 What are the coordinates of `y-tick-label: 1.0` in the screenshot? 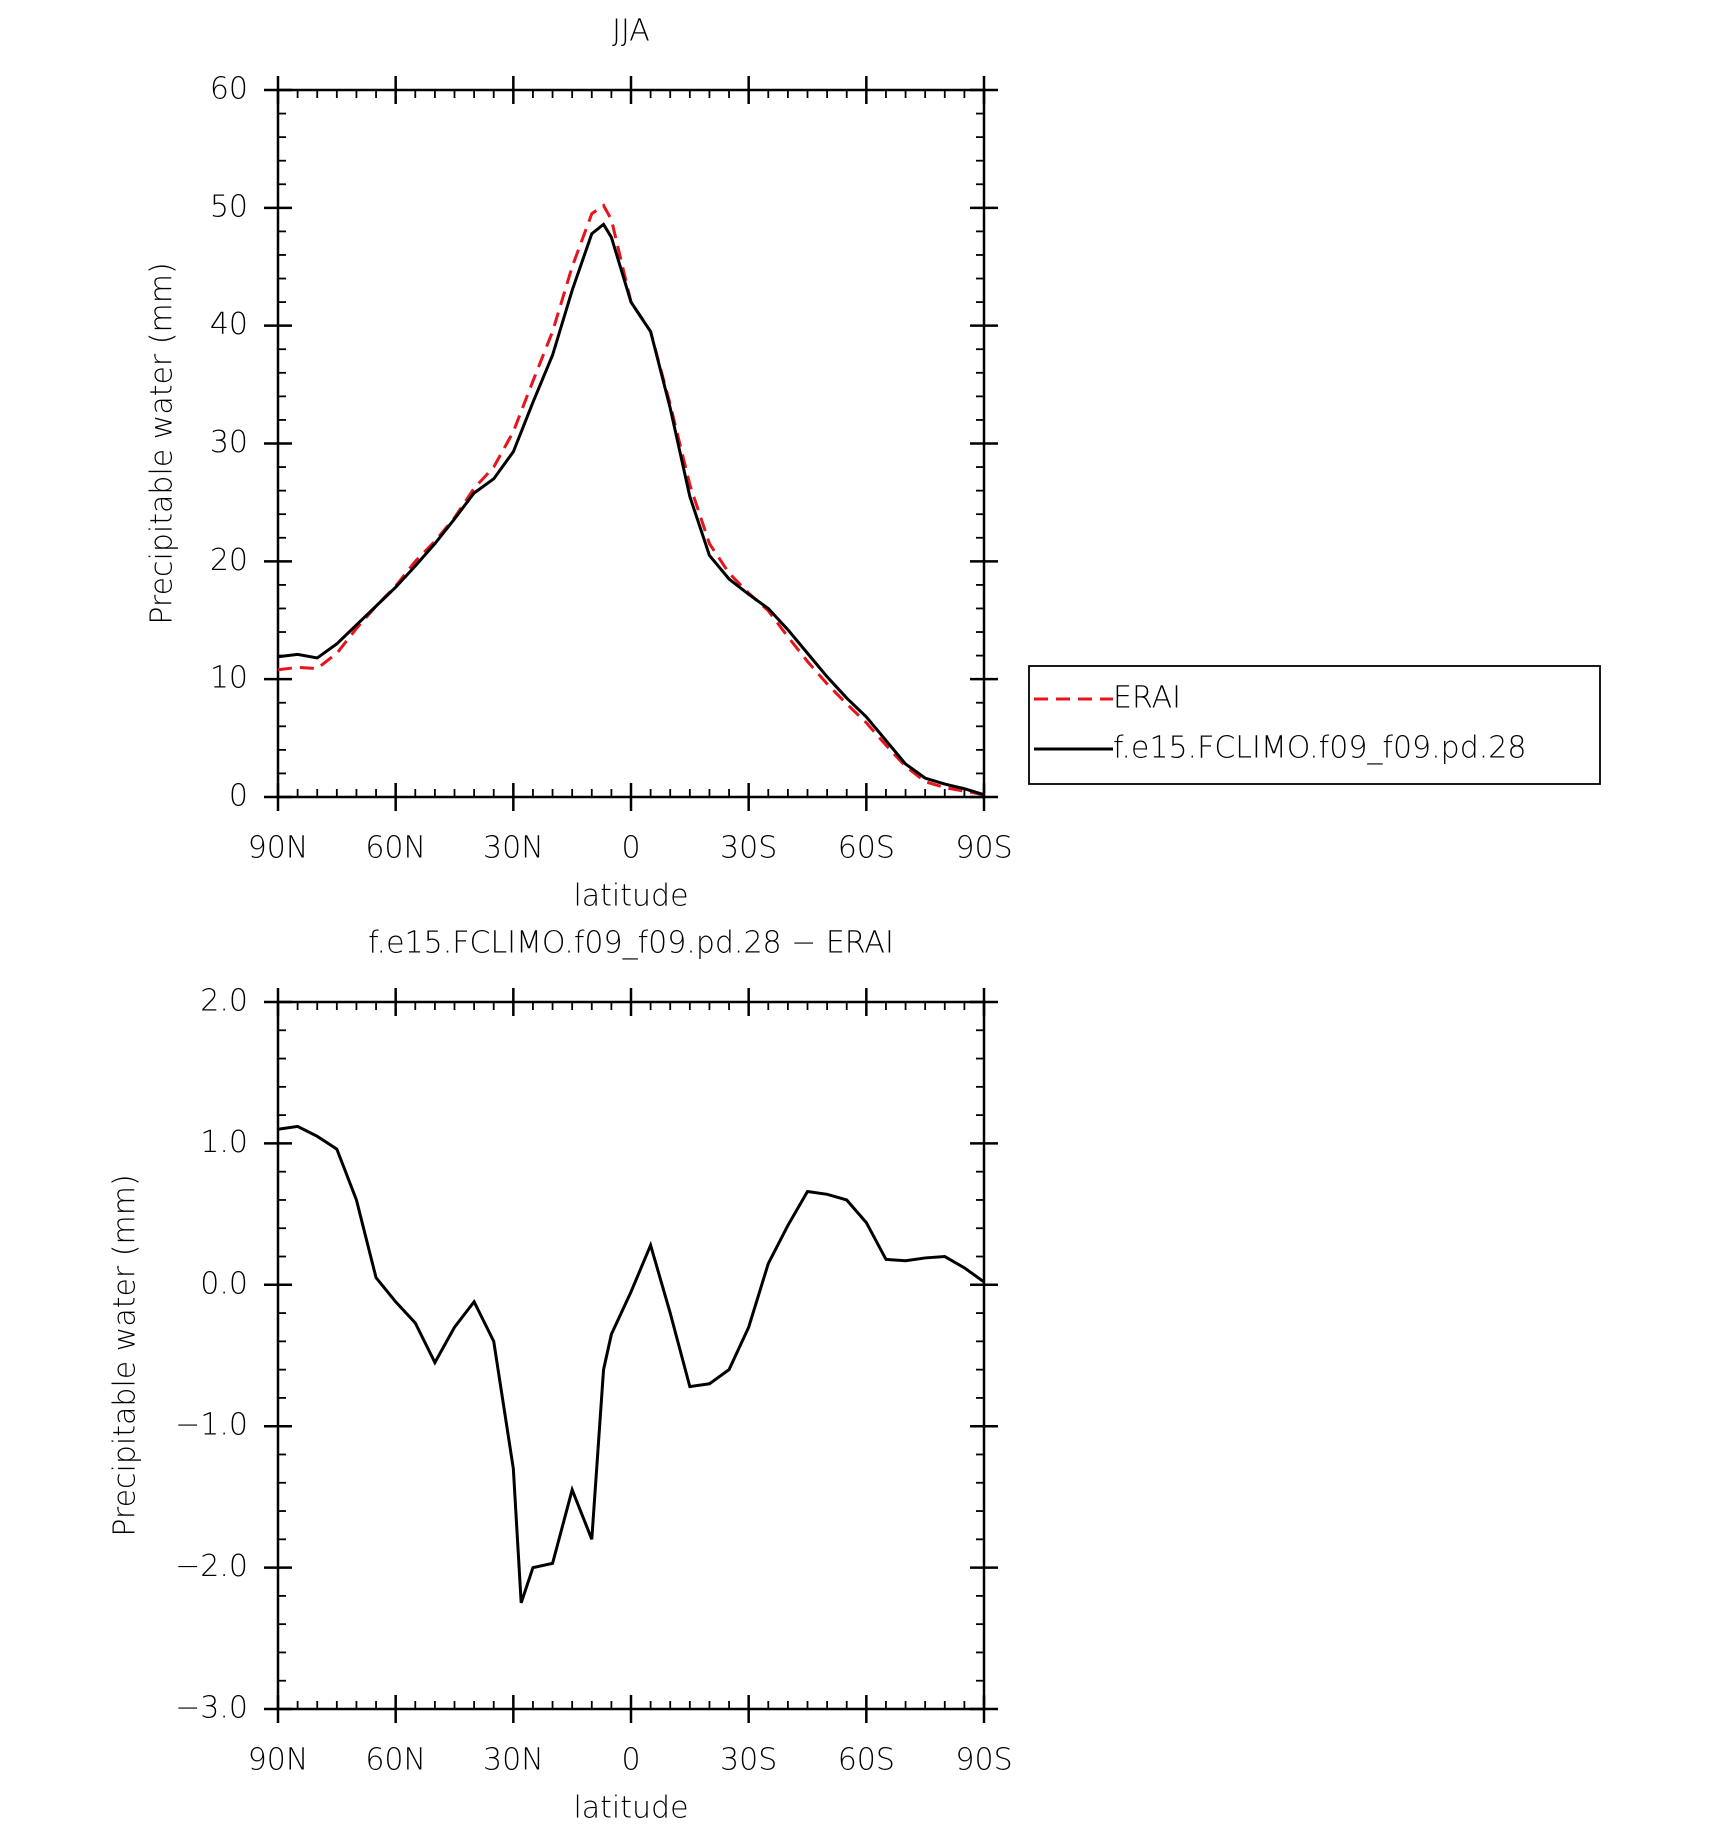 It's located at (224, 1142).